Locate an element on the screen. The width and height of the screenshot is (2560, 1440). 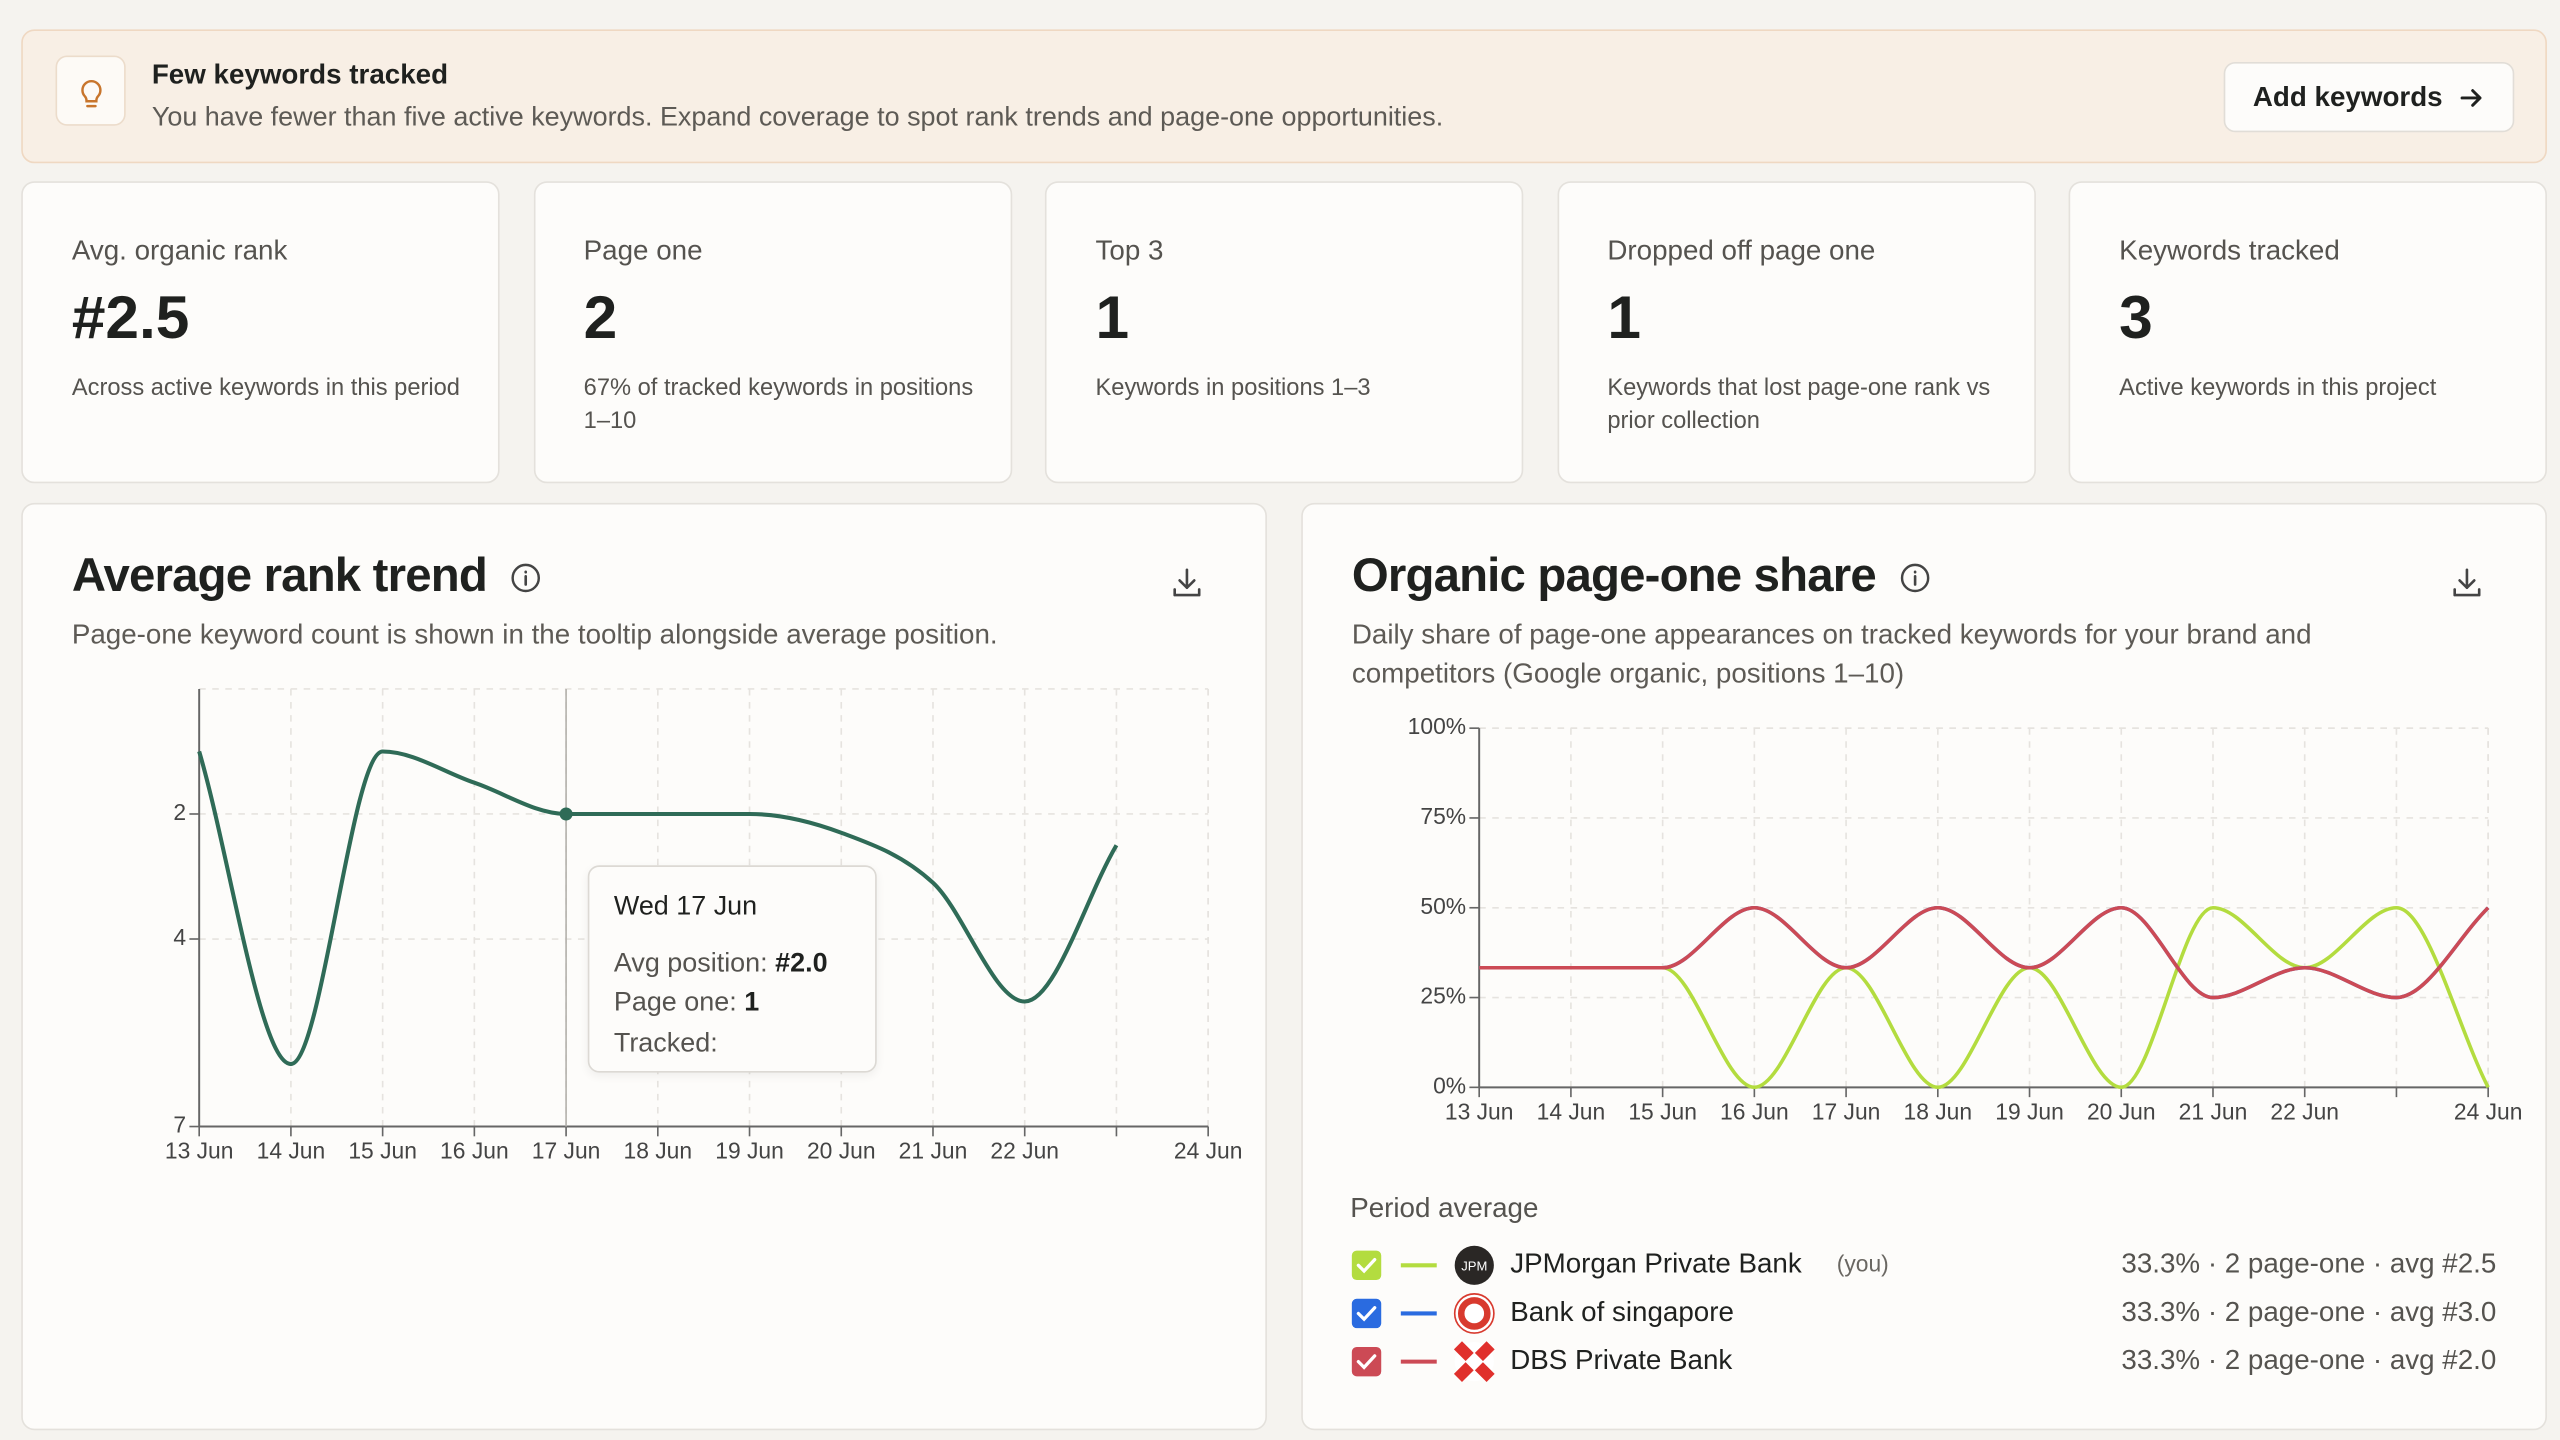
brand-logo-center is located at coordinates (1474, 1361).